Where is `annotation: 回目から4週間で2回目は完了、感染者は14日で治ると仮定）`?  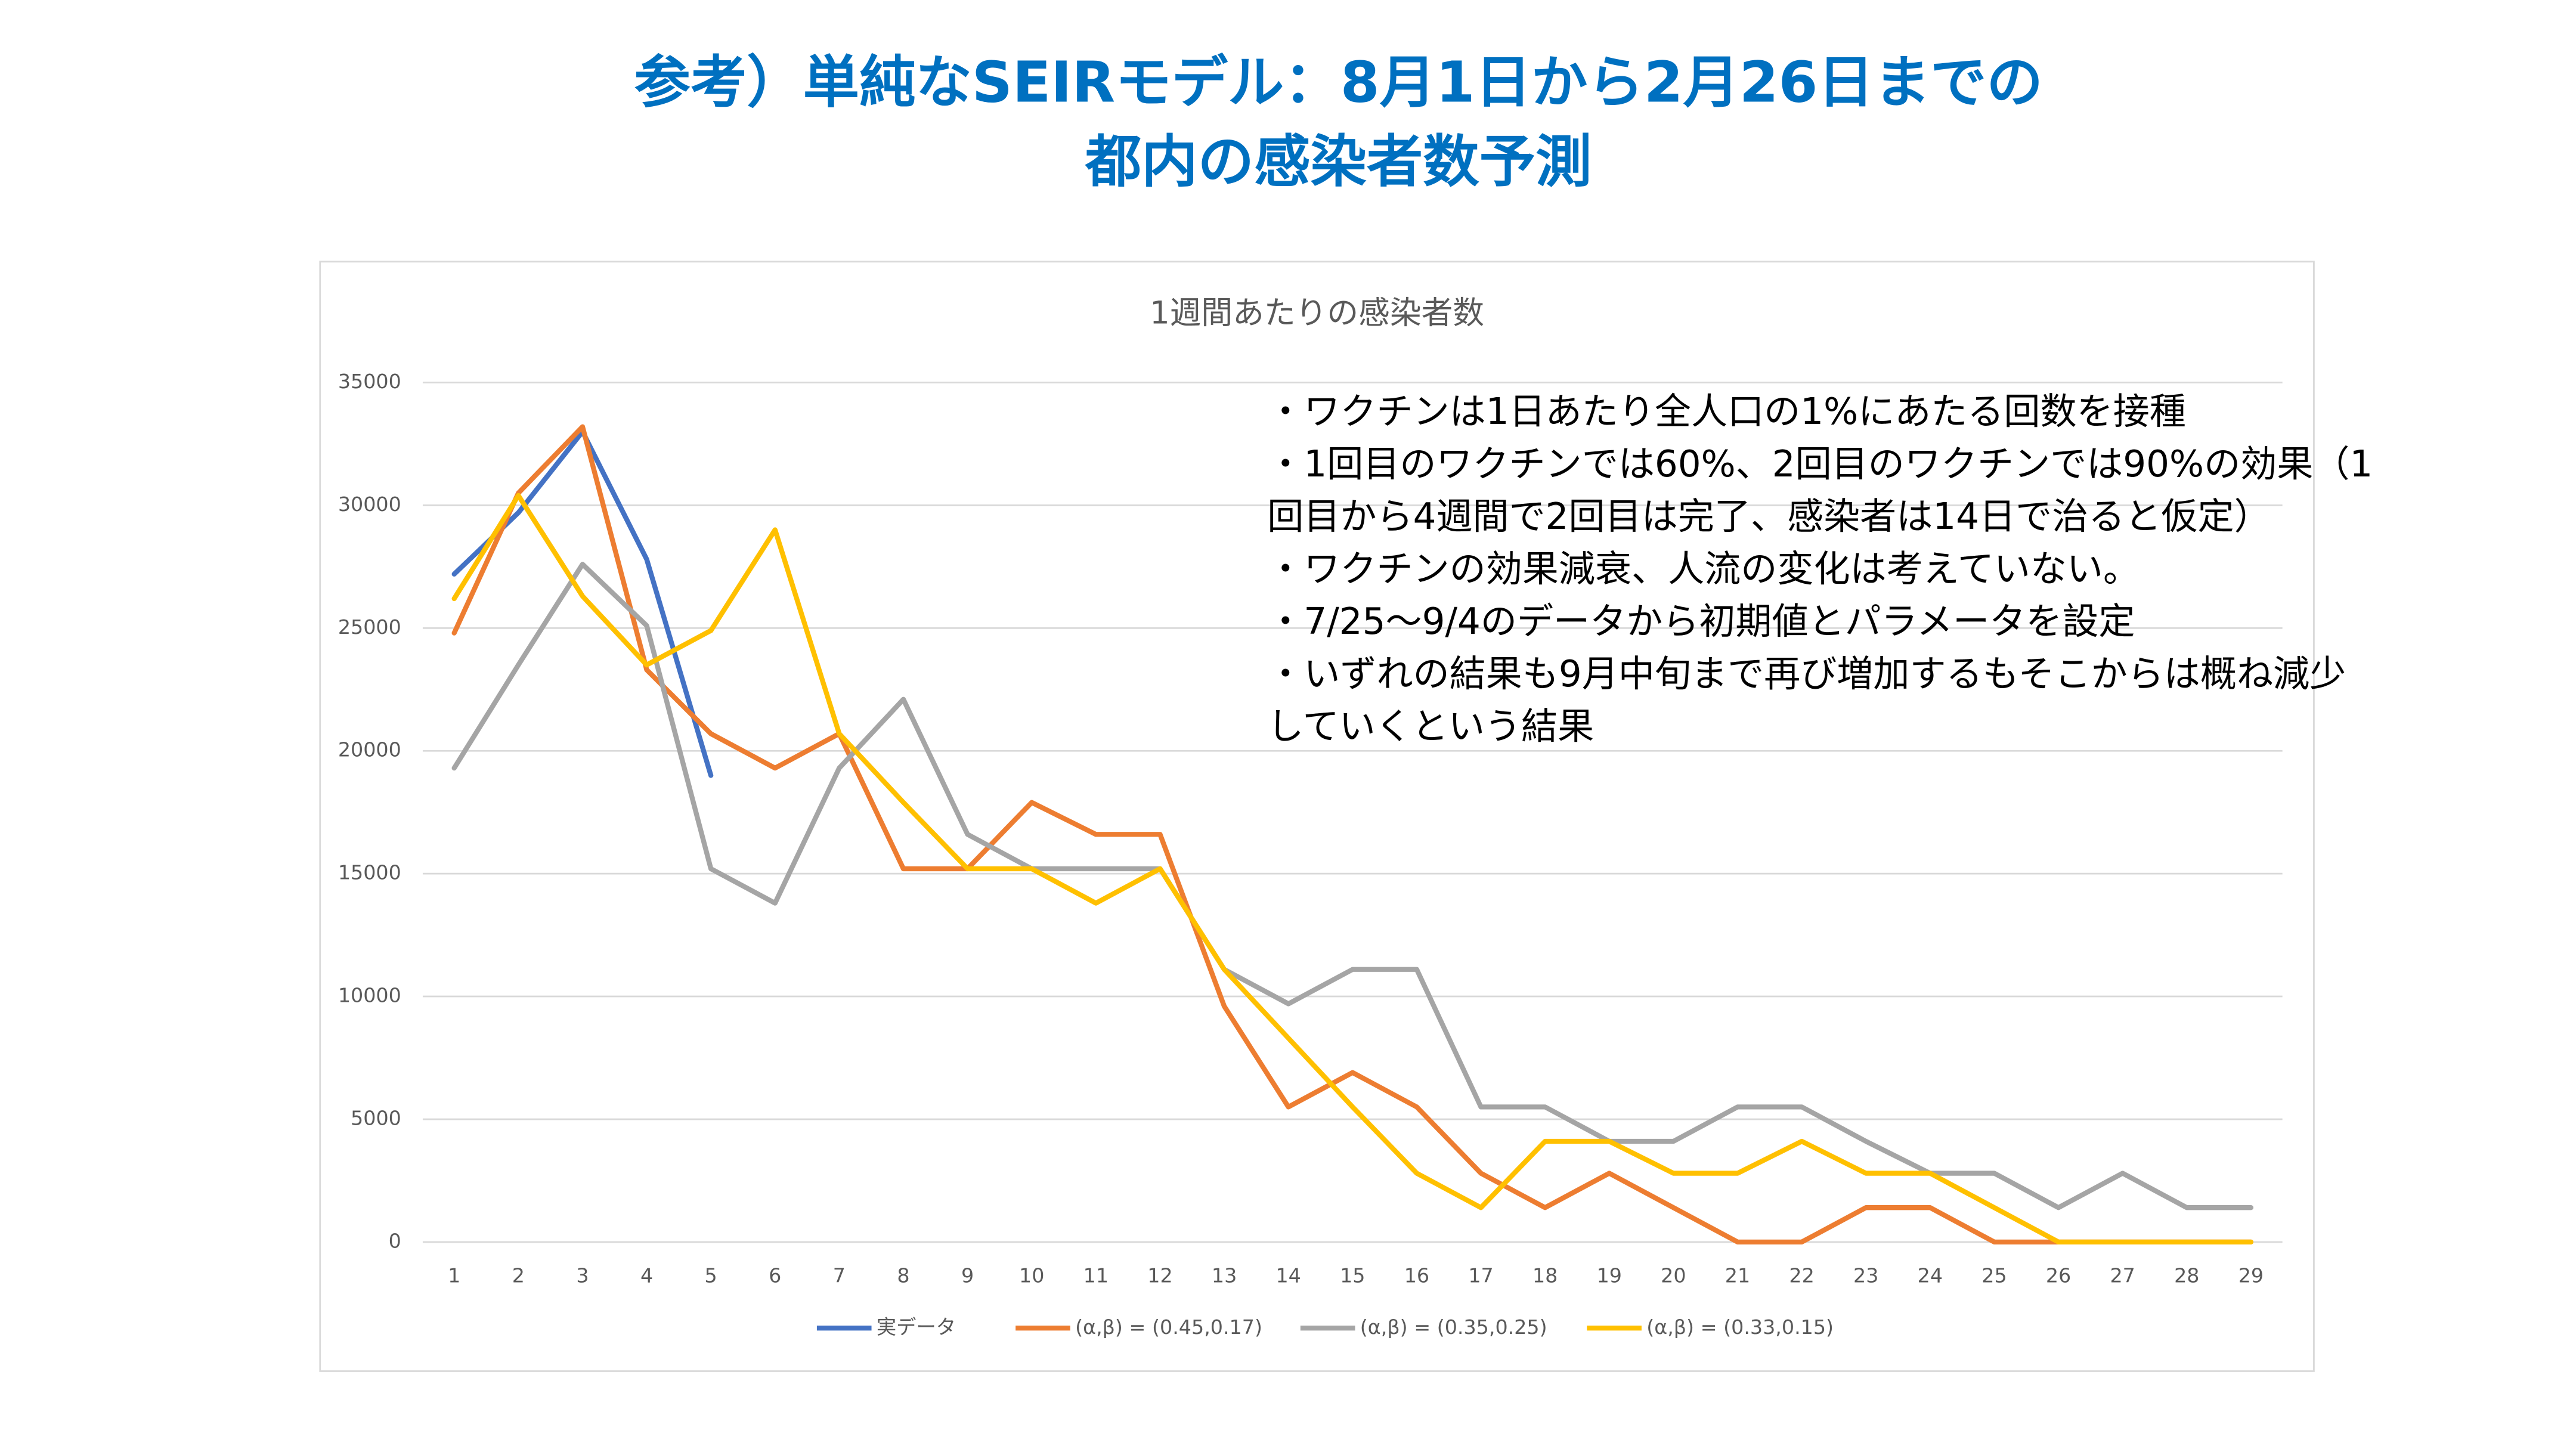 annotation: 回目から4週間で2回目は完了、感染者は14日で治ると仮定） is located at coordinates (1769, 517).